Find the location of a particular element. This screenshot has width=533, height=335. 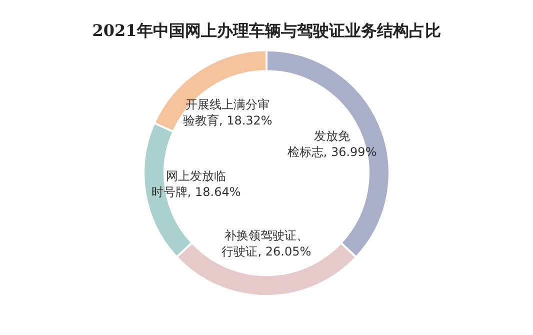

chart-title: 2021年中国网上办理车辆与驾驶证业务结构占比 is located at coordinates (266, 30).